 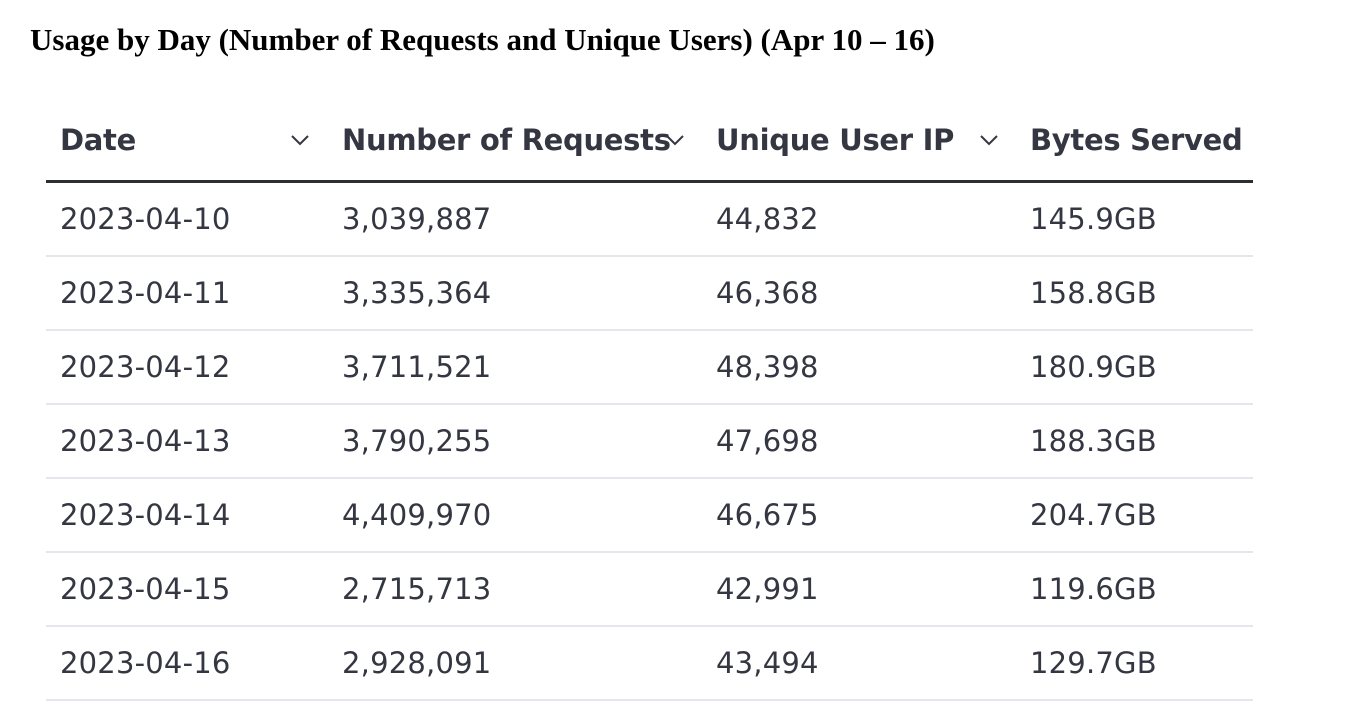 What do you see at coordinates (145, 293) in the screenshot?
I see `cell-date: 2023-04-11` at bounding box center [145, 293].